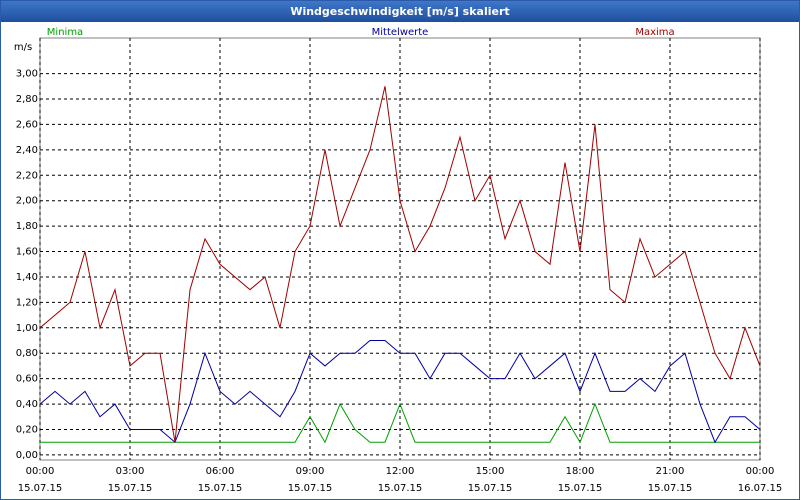 This screenshot has width=800, height=500. I want to click on y-tick-label: 1,20, so click(27, 302).